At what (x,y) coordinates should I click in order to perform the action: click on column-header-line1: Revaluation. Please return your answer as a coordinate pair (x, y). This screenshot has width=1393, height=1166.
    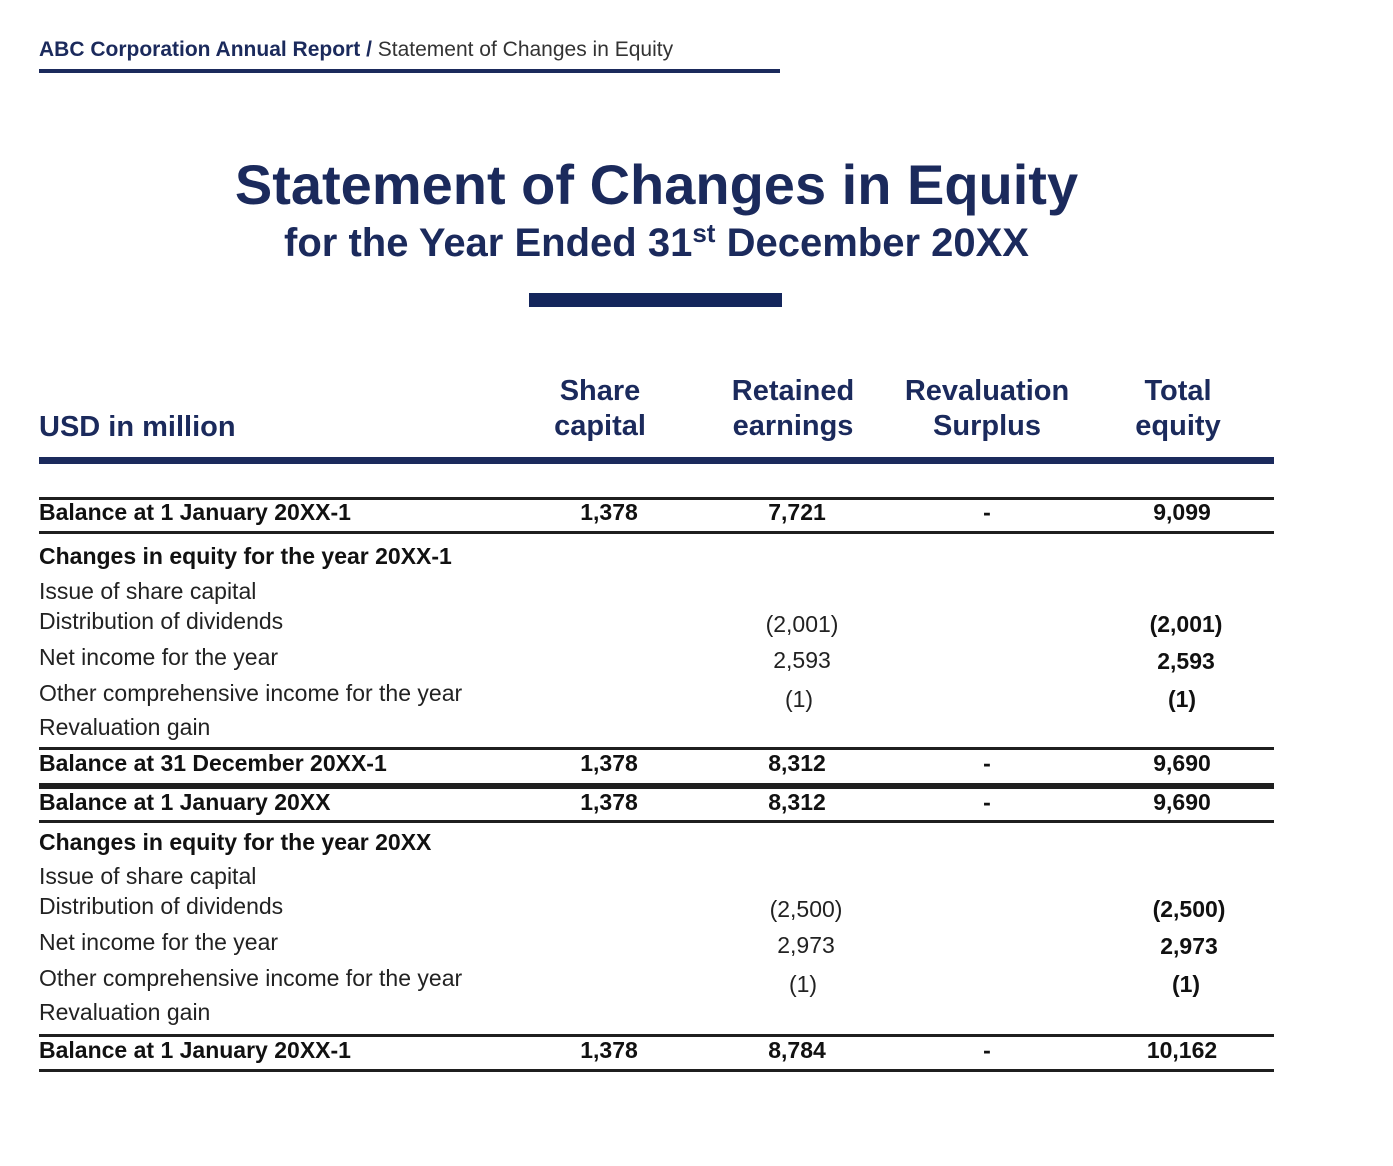
    Looking at the image, I should click on (987, 391).